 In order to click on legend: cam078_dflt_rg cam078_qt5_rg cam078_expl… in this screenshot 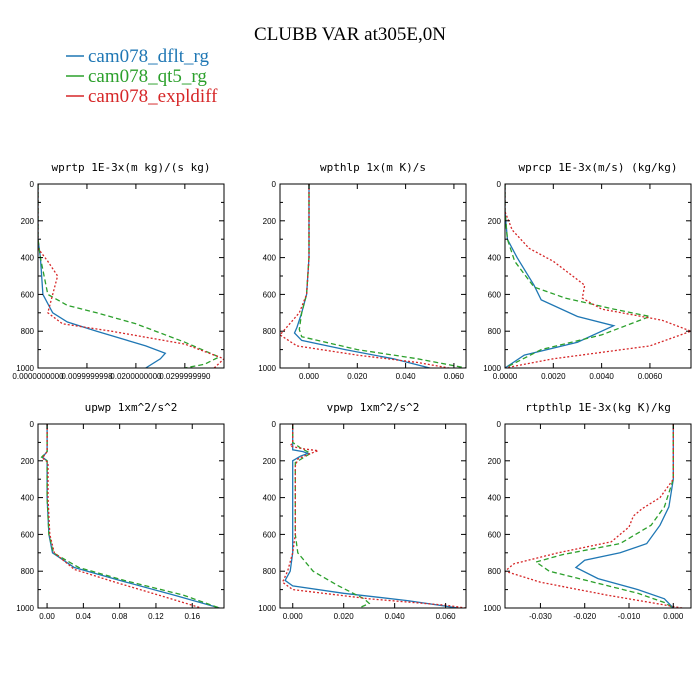, I will do `click(142, 76)`.